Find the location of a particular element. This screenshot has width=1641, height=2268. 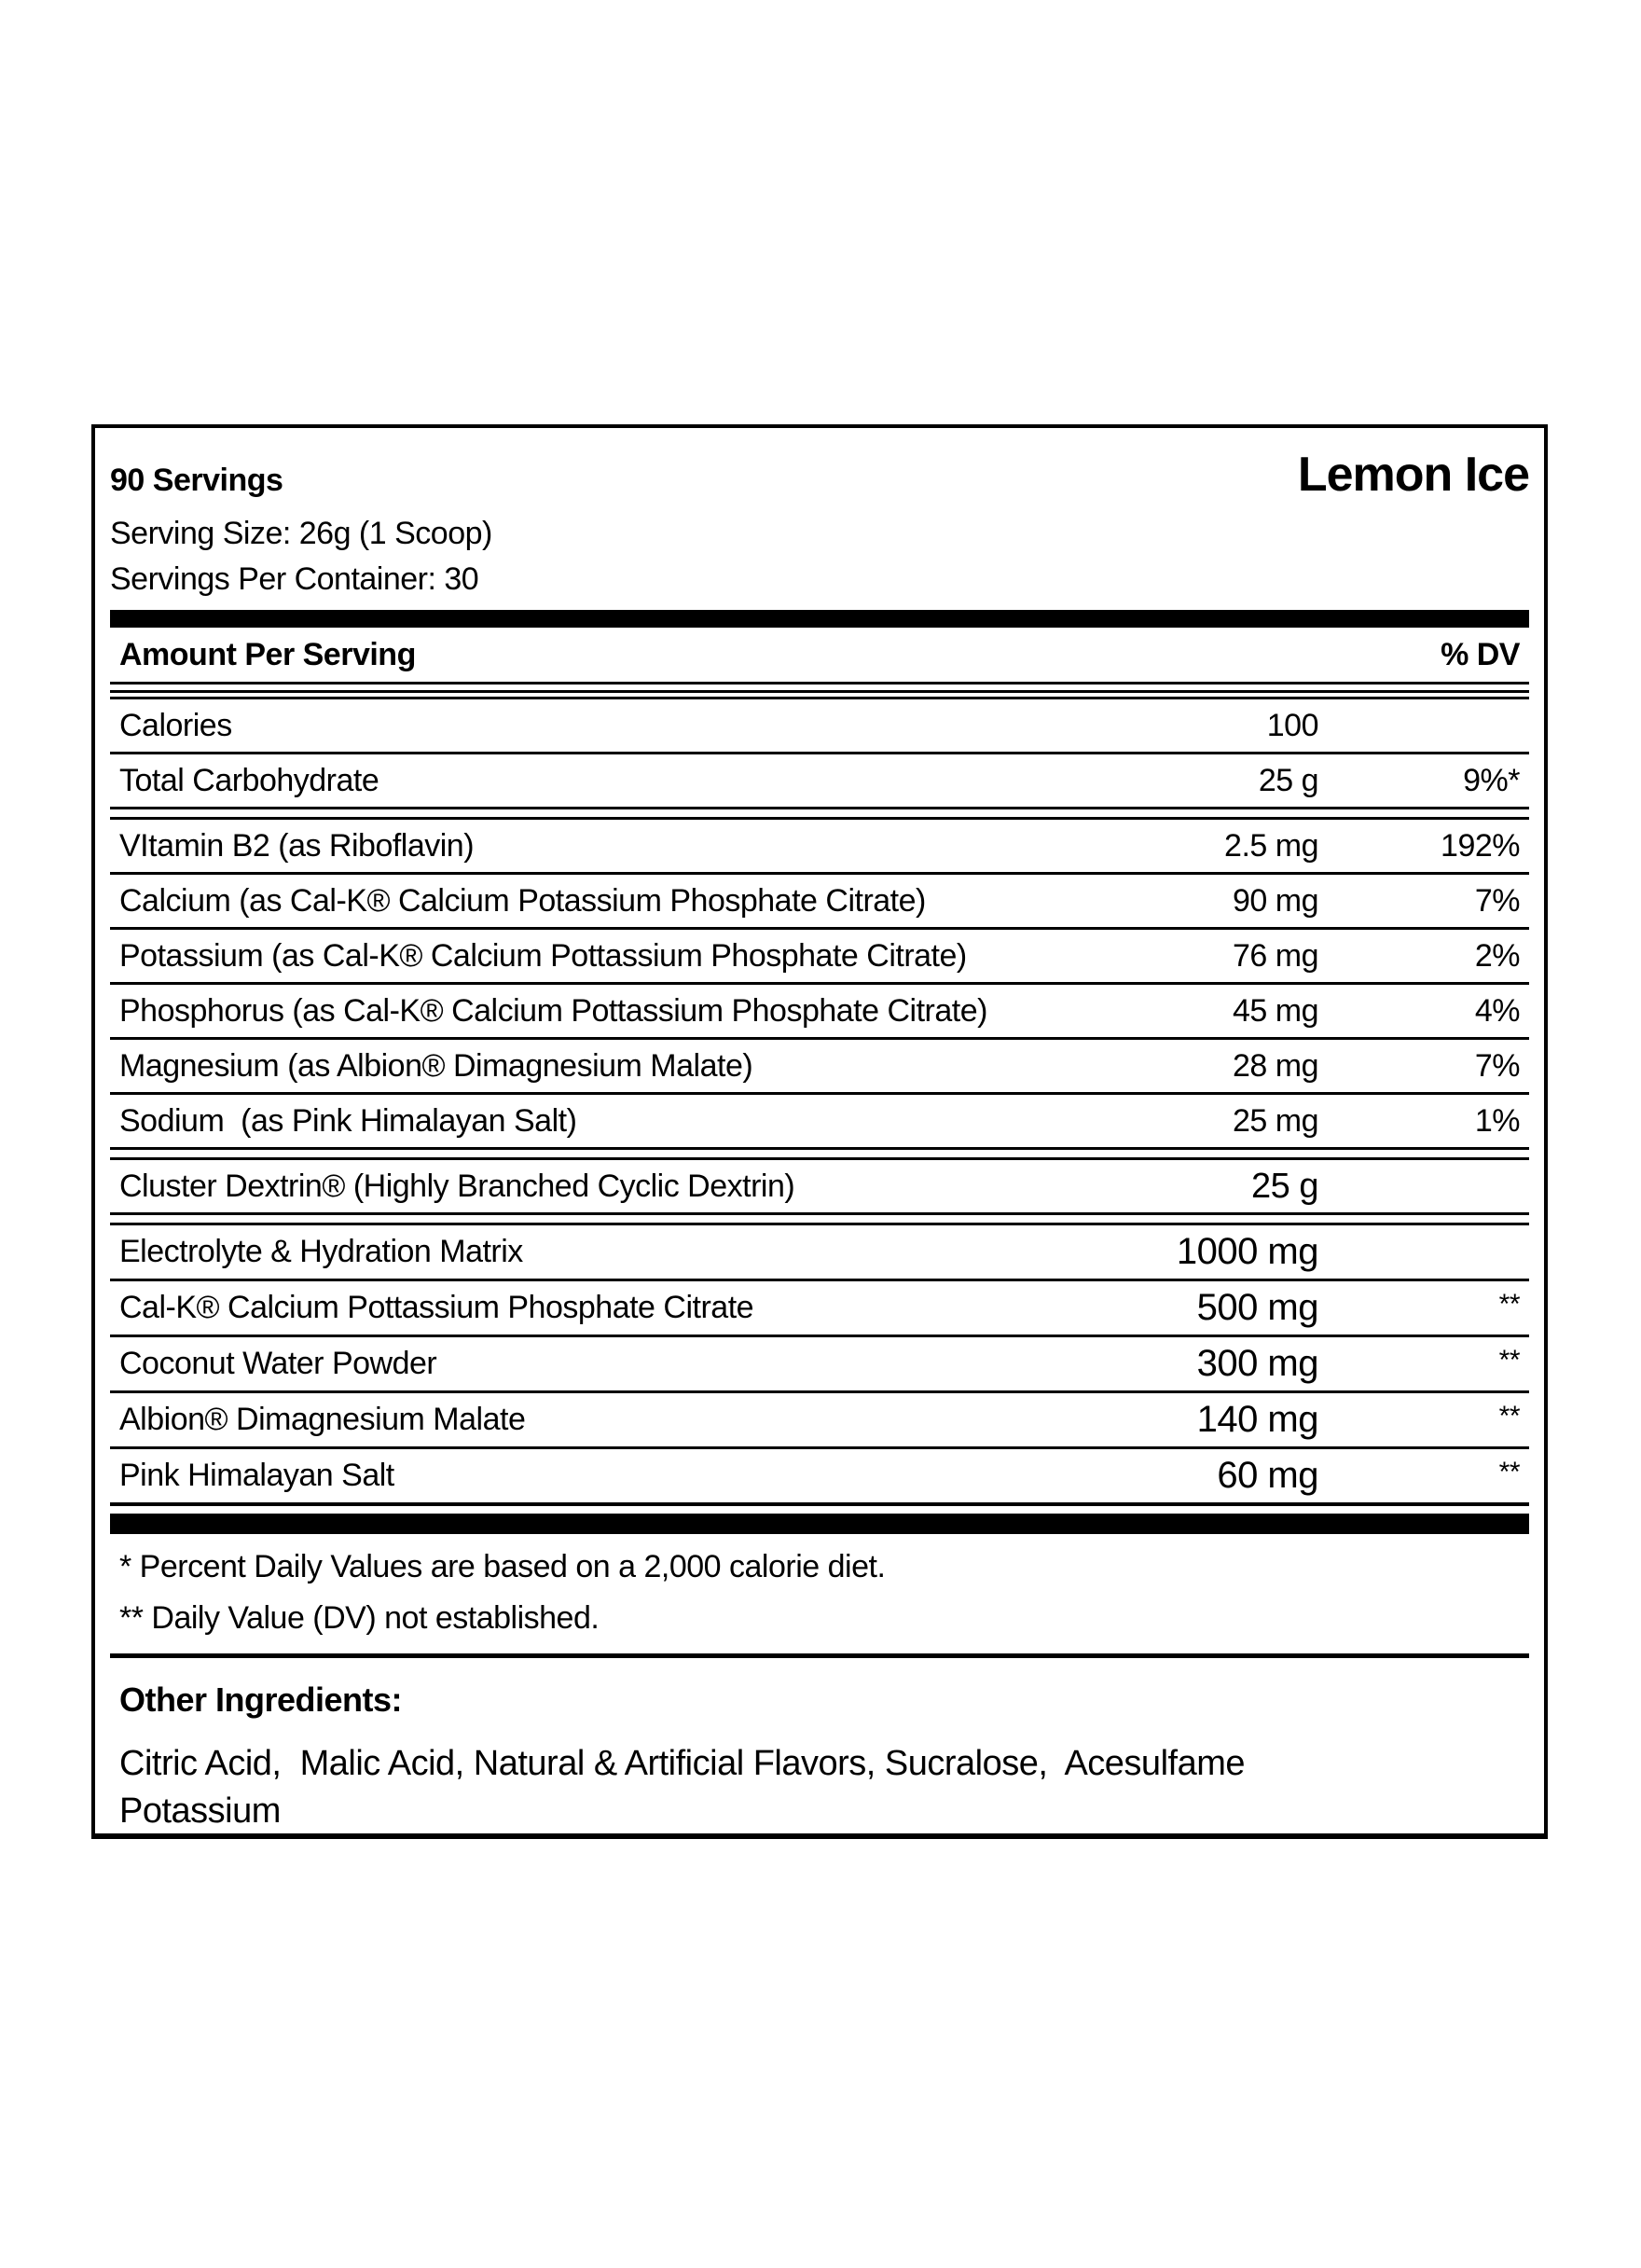

amount-per-serving-header: Amount Per Serving is located at coordinates (267, 654).